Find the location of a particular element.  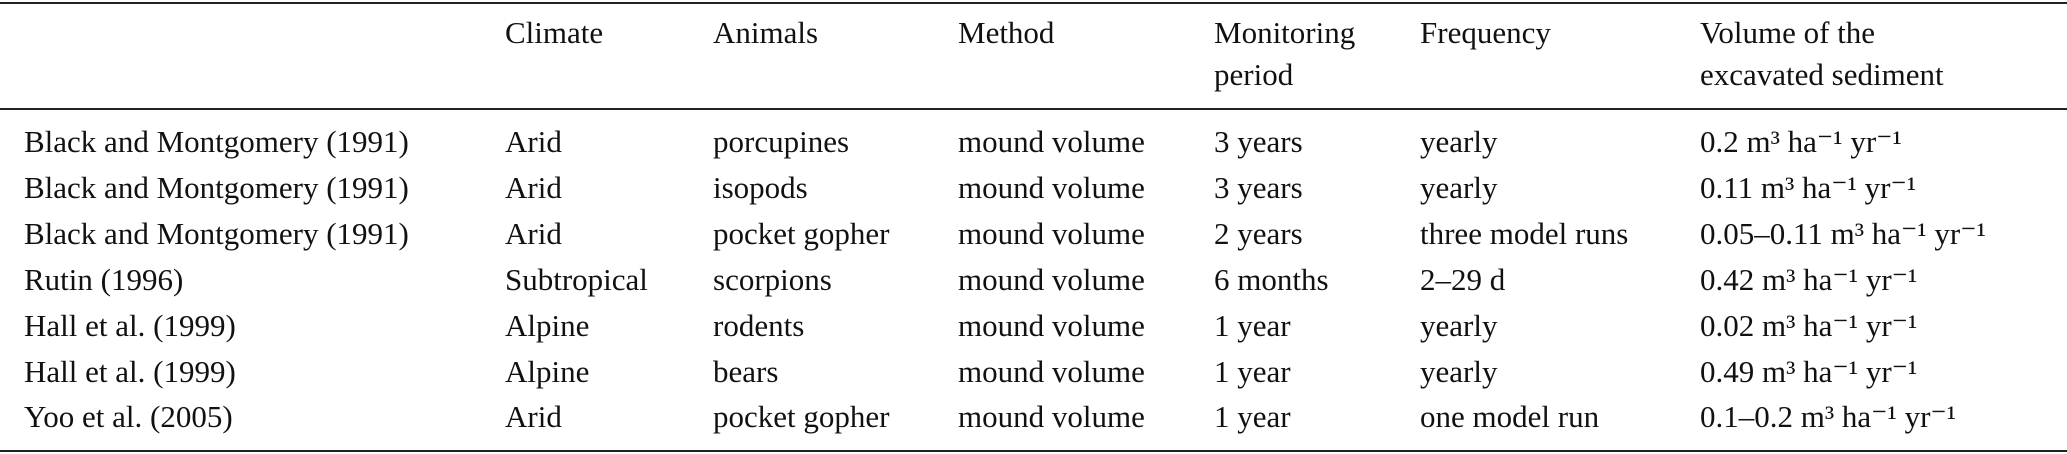

header-cell: Monitoring period is located at coordinates (1285, 53).